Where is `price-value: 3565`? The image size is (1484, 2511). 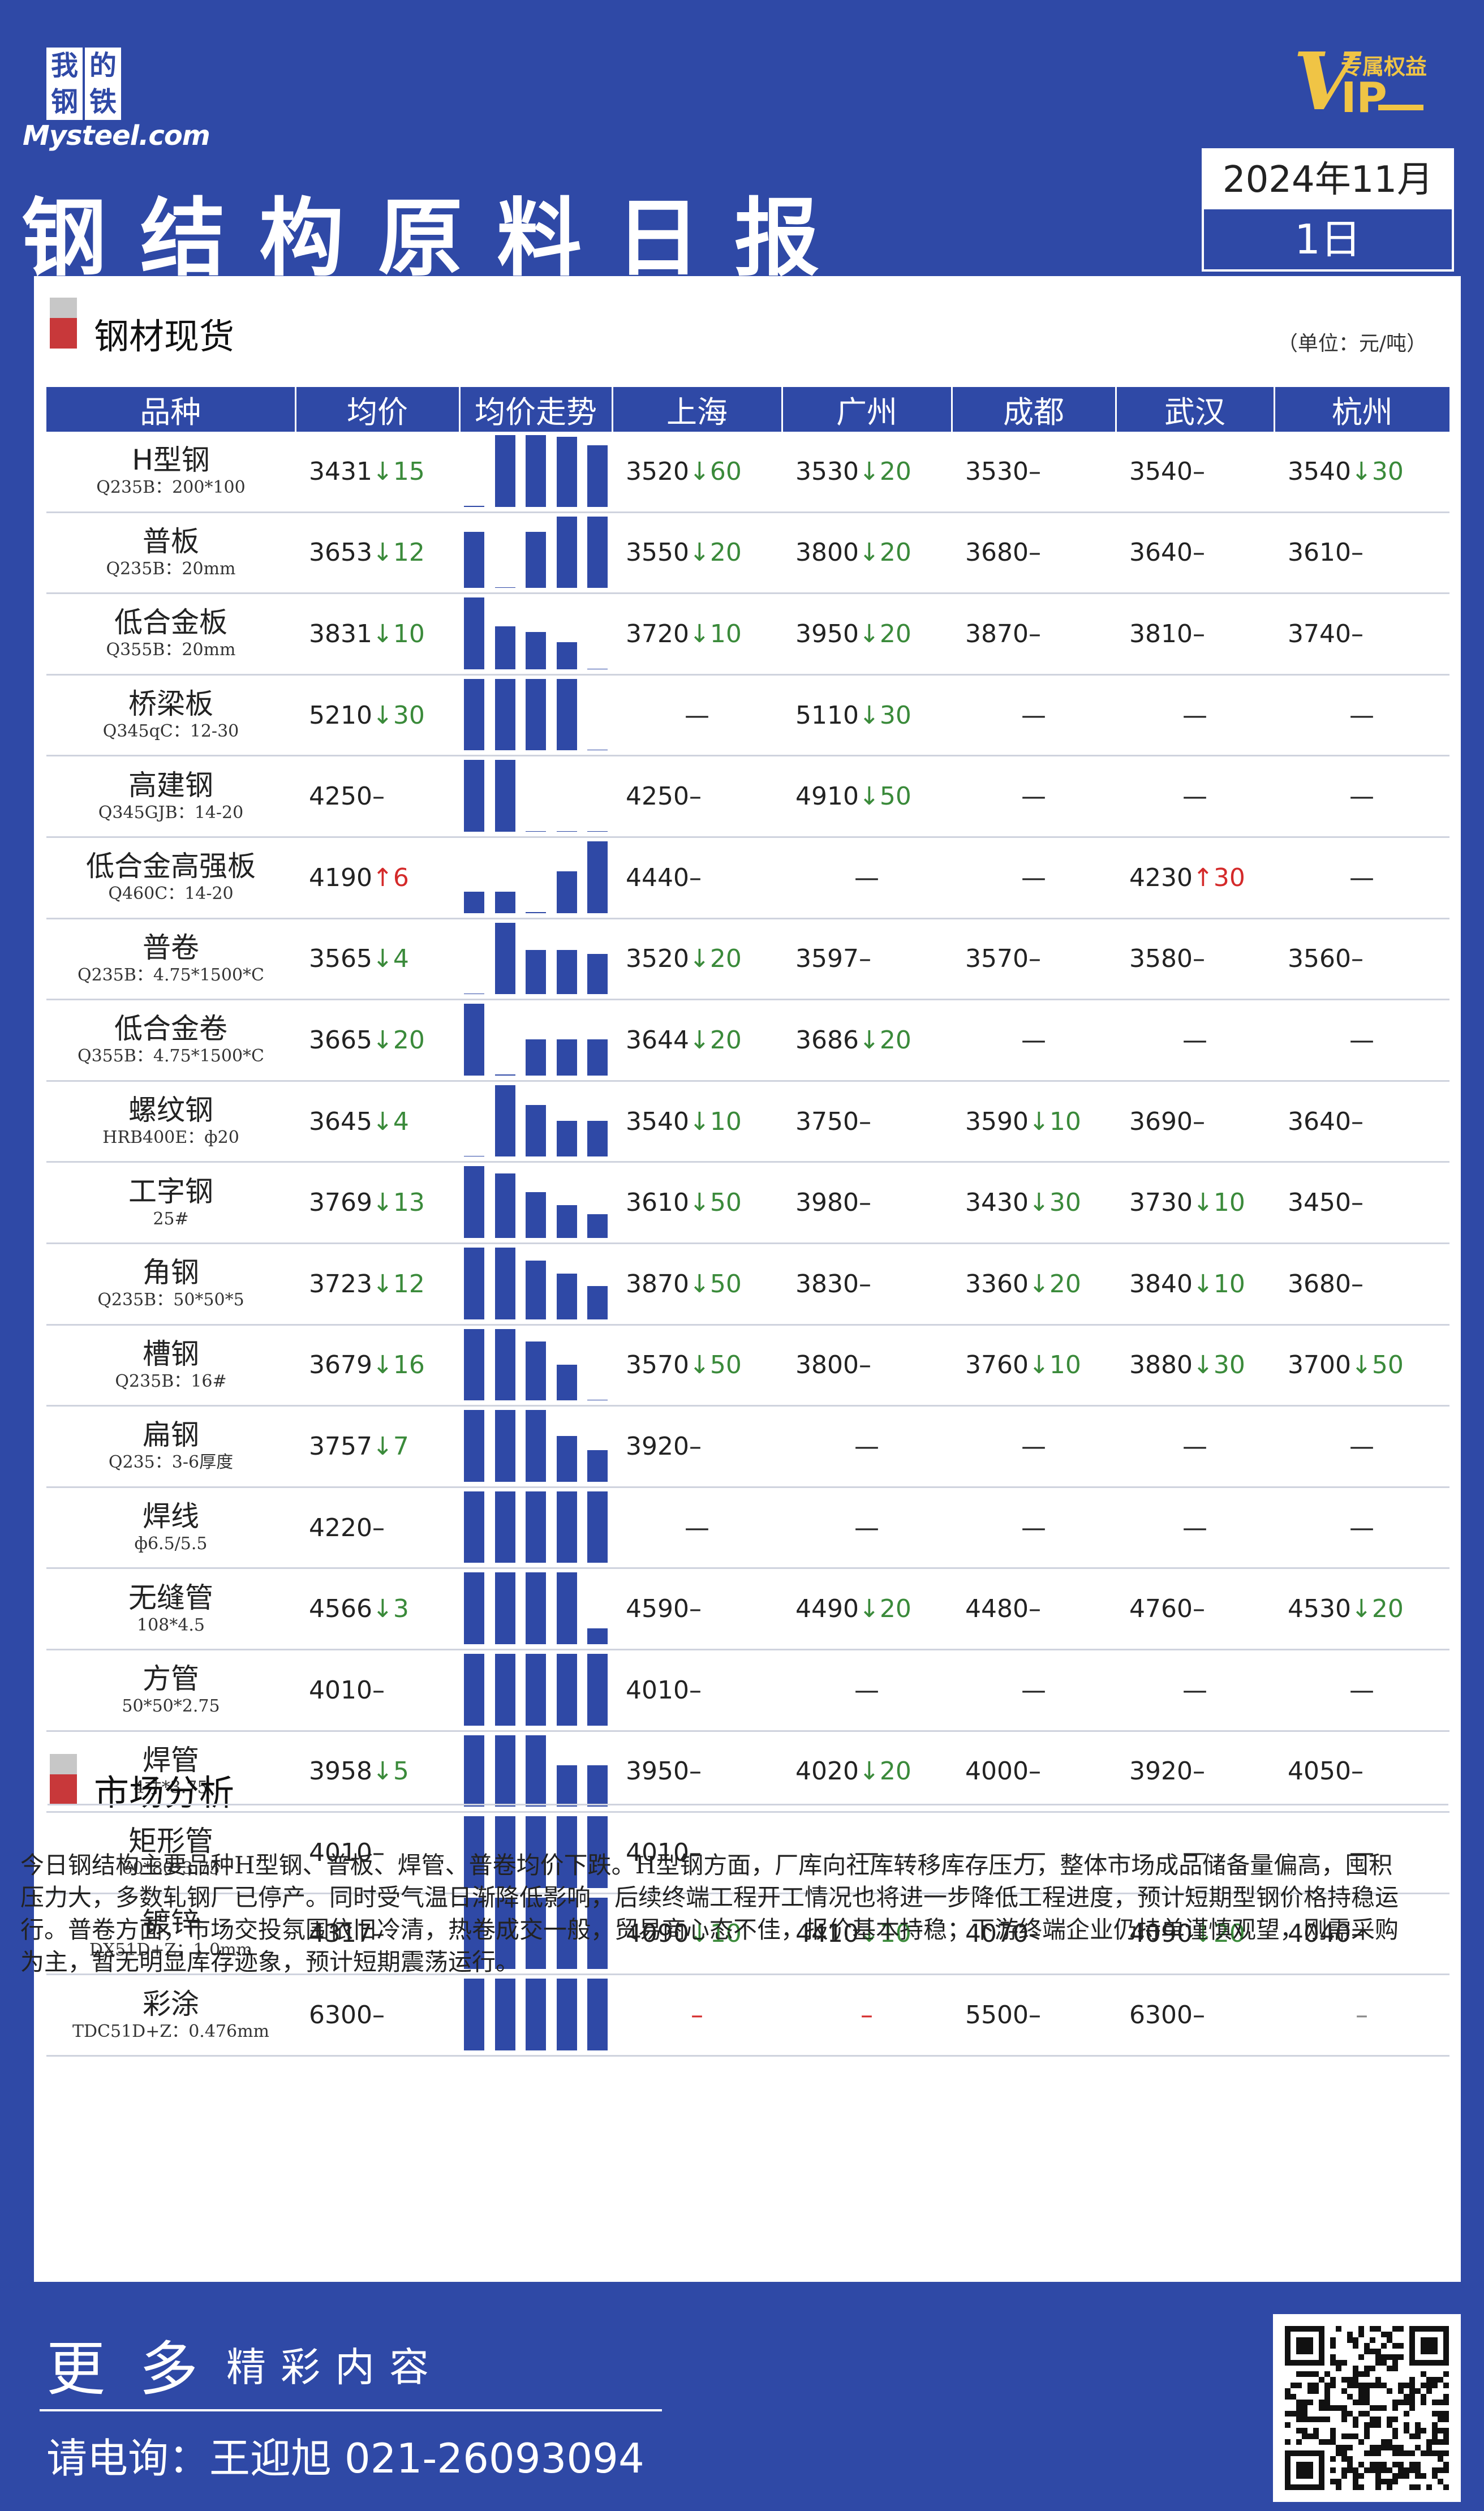
price-value: 3565 is located at coordinates (340, 959).